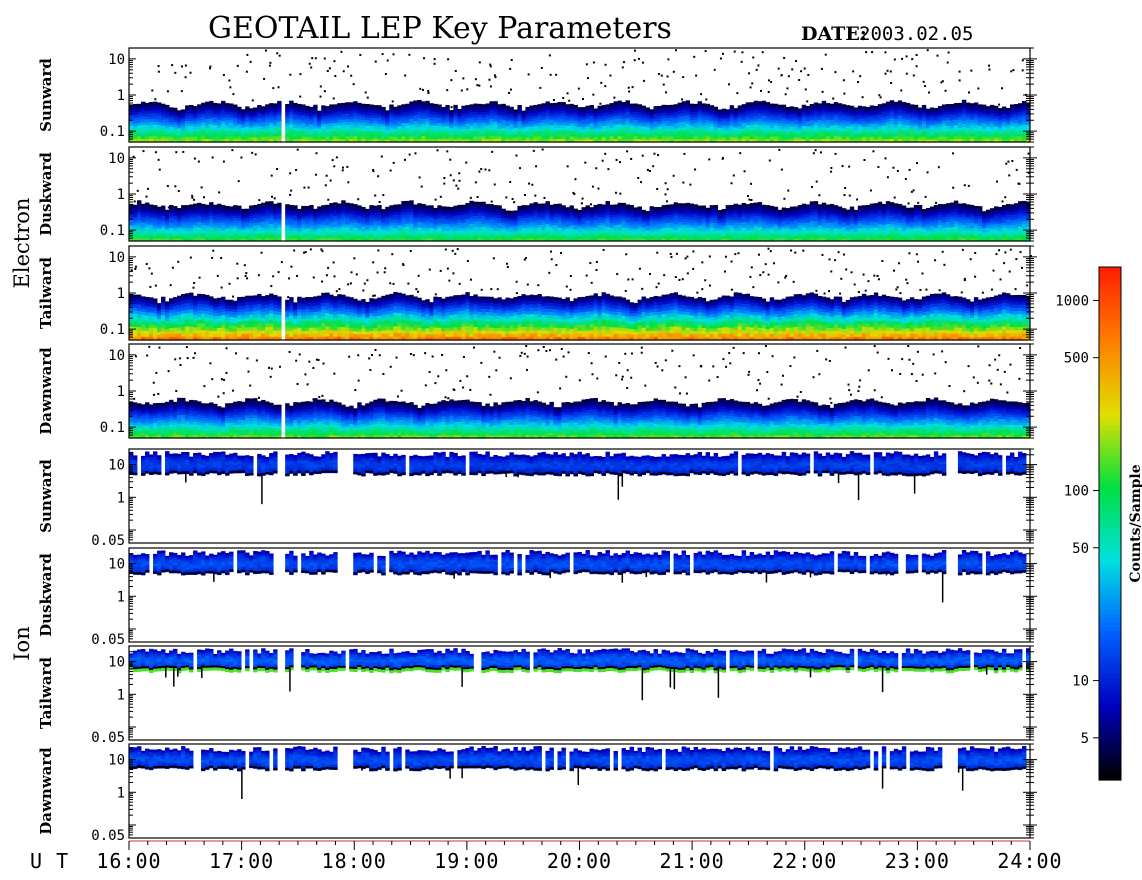 The image size is (1142, 880). What do you see at coordinates (1029, 861) in the screenshot?
I see `x-tick-label: 24:00` at bounding box center [1029, 861].